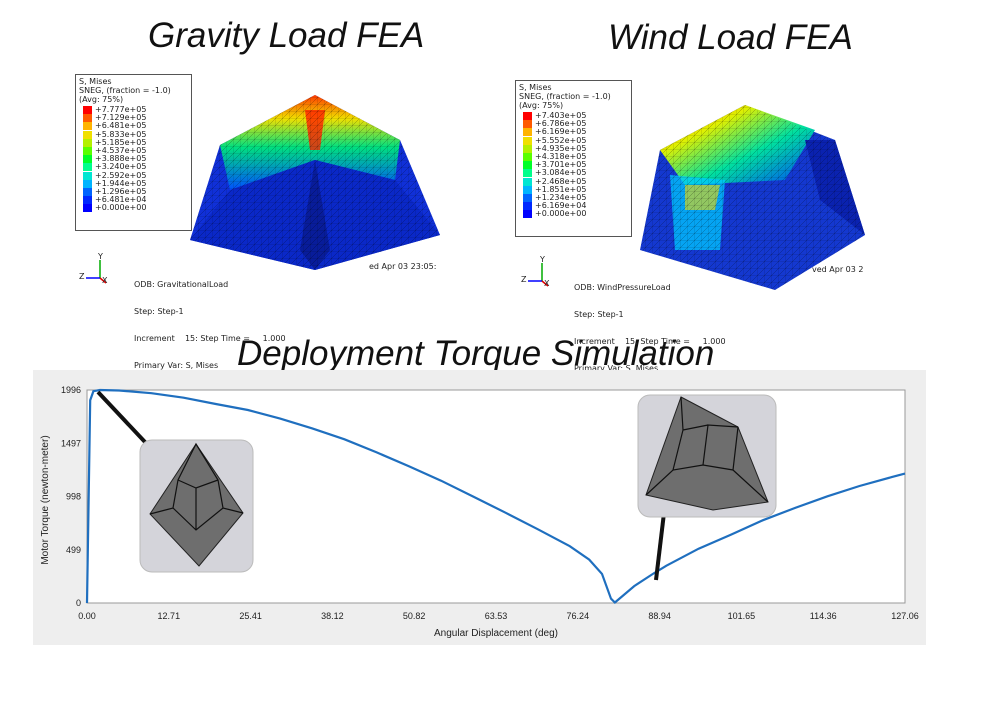  I want to click on legend-row: +6.169e+05, so click(573, 132).